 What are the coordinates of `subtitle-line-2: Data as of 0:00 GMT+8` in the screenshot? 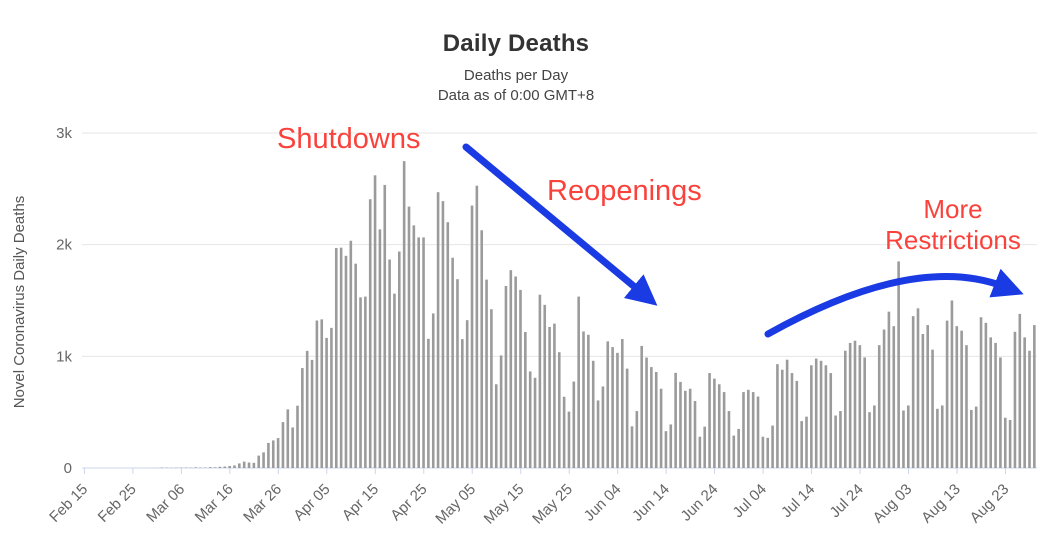 It's located at (516, 95).